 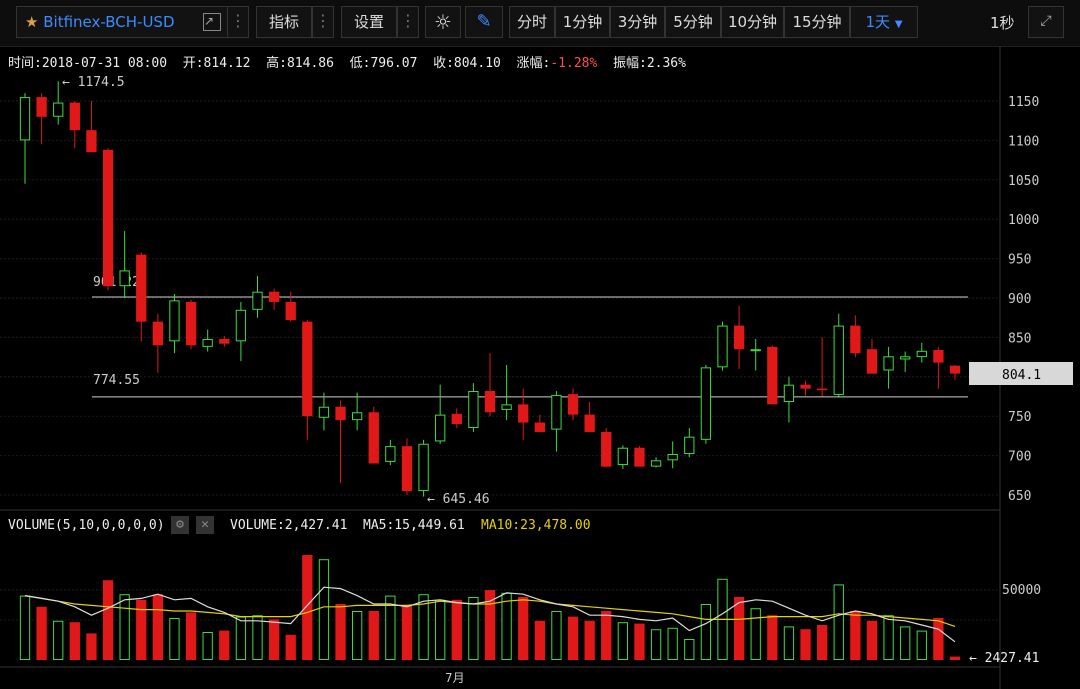 I want to click on refresh-interval: 1秒, so click(x=1002, y=23).